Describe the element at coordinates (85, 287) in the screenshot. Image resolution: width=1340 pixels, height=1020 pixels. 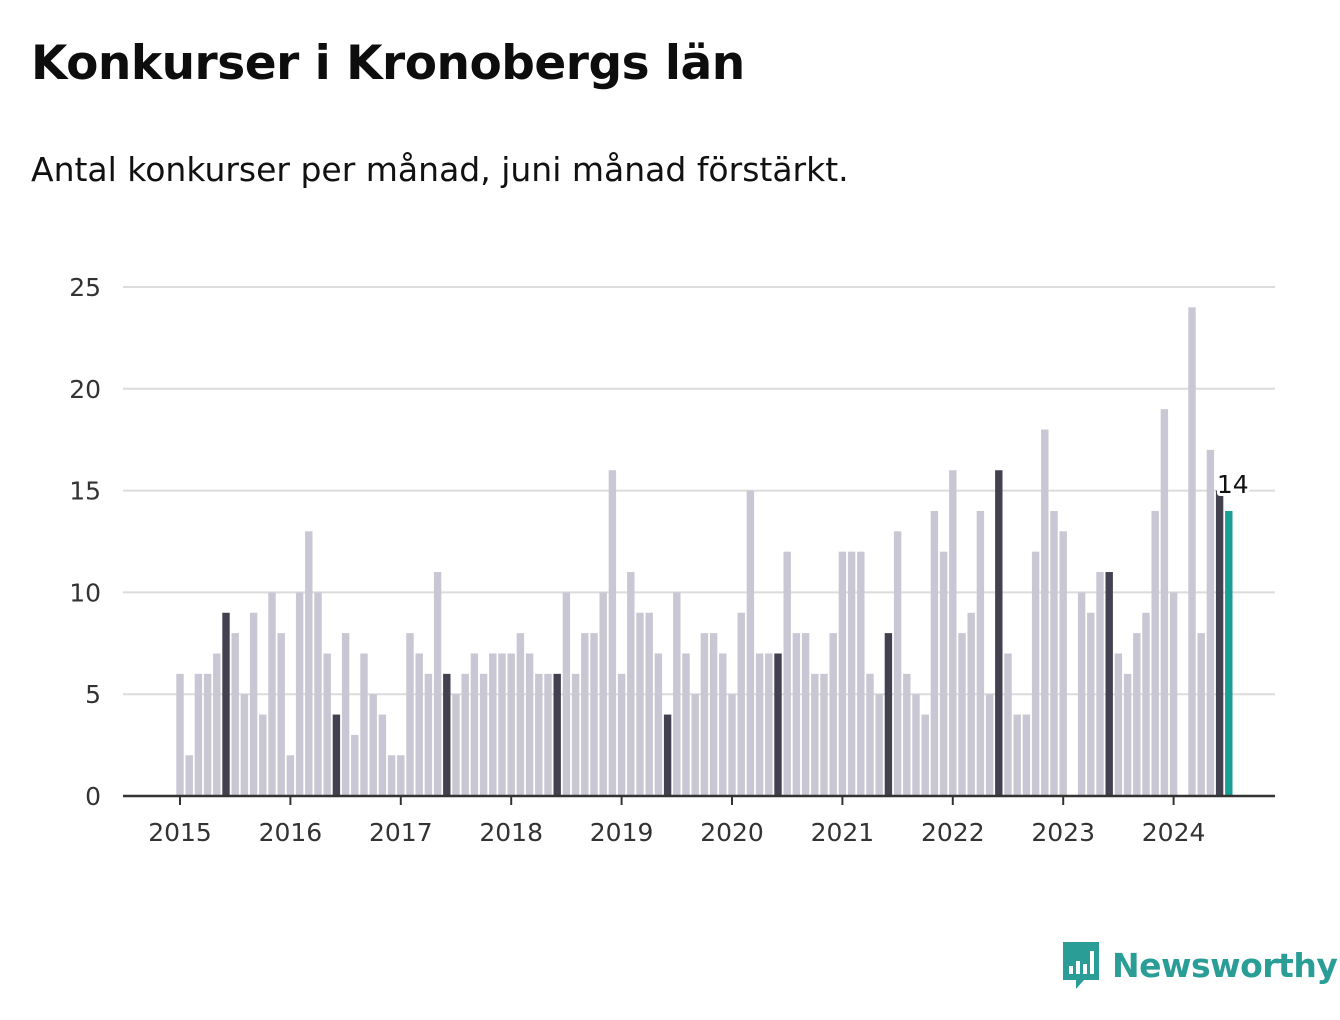
I see `y-tick-label: 25` at that location.